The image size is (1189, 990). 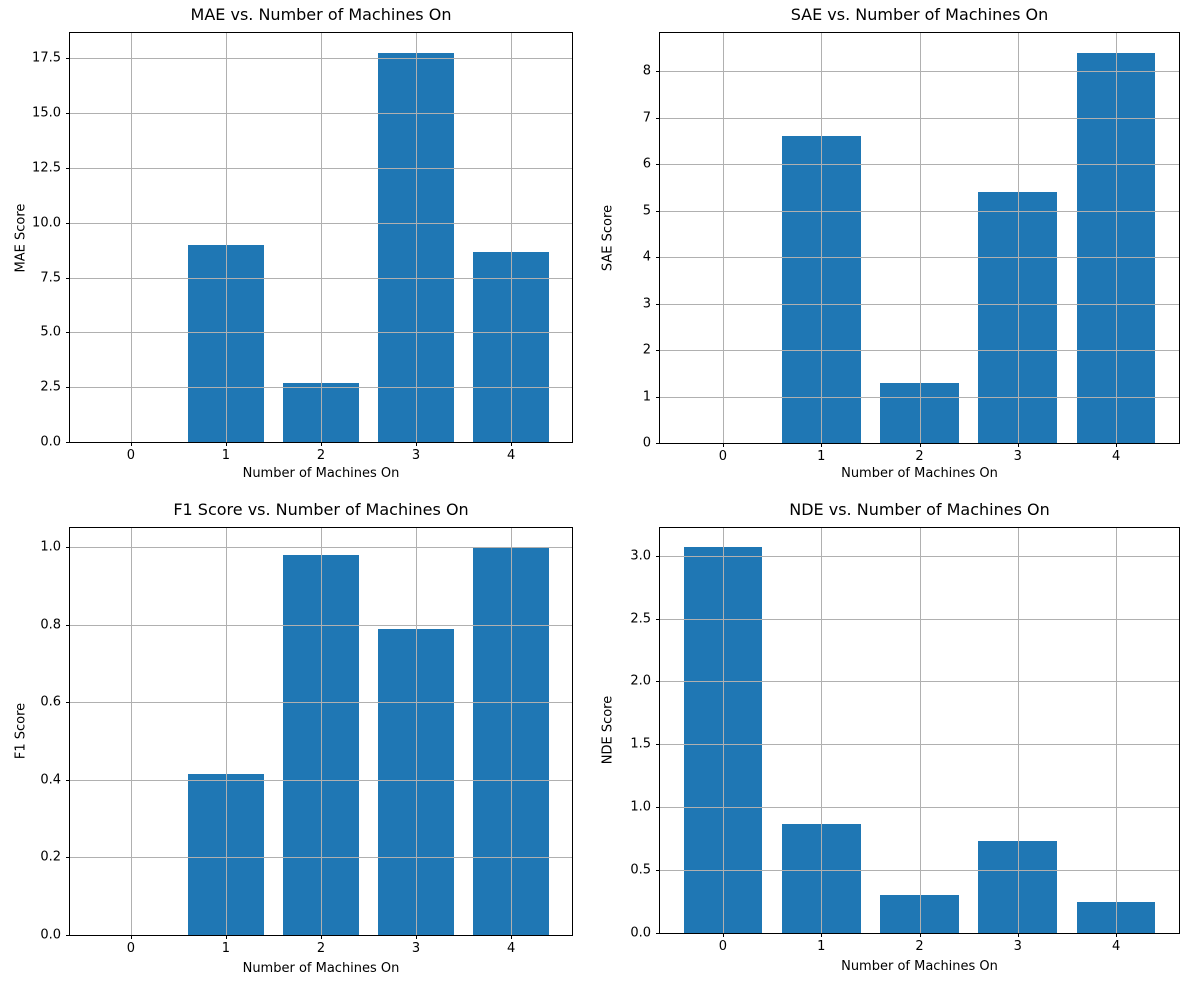 What do you see at coordinates (640, 744) in the screenshot?
I see `y-tick-label: 1.5` at bounding box center [640, 744].